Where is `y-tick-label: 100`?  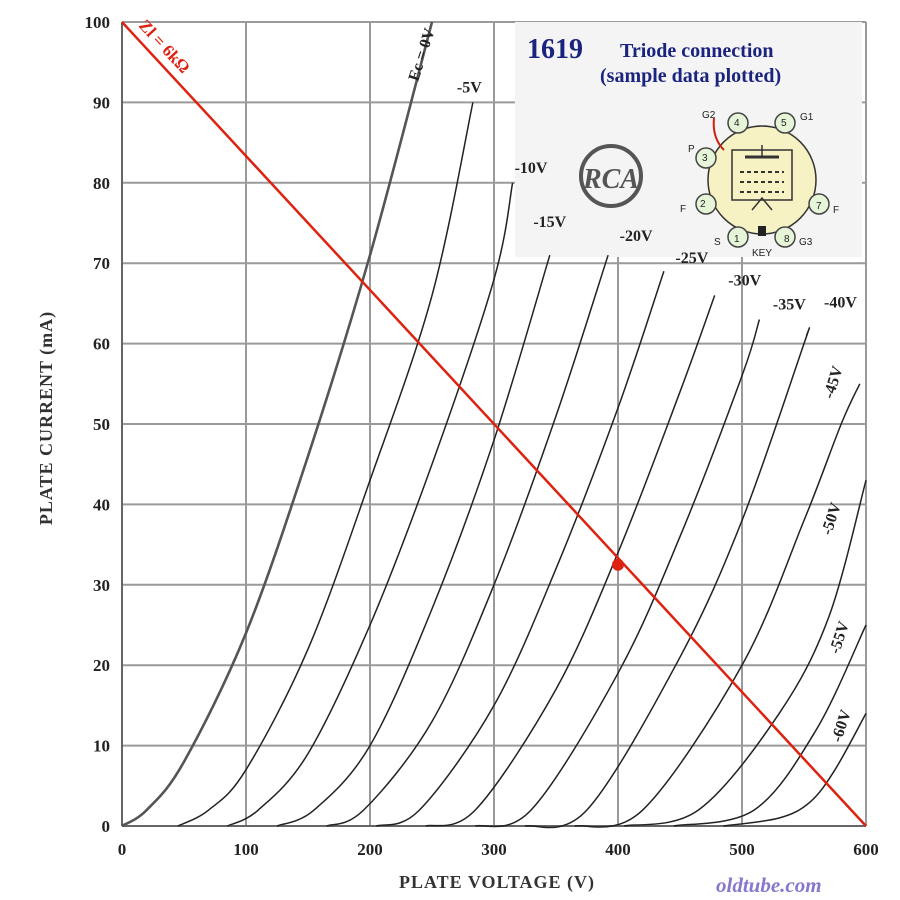
y-tick-label: 100 is located at coordinates (98, 22).